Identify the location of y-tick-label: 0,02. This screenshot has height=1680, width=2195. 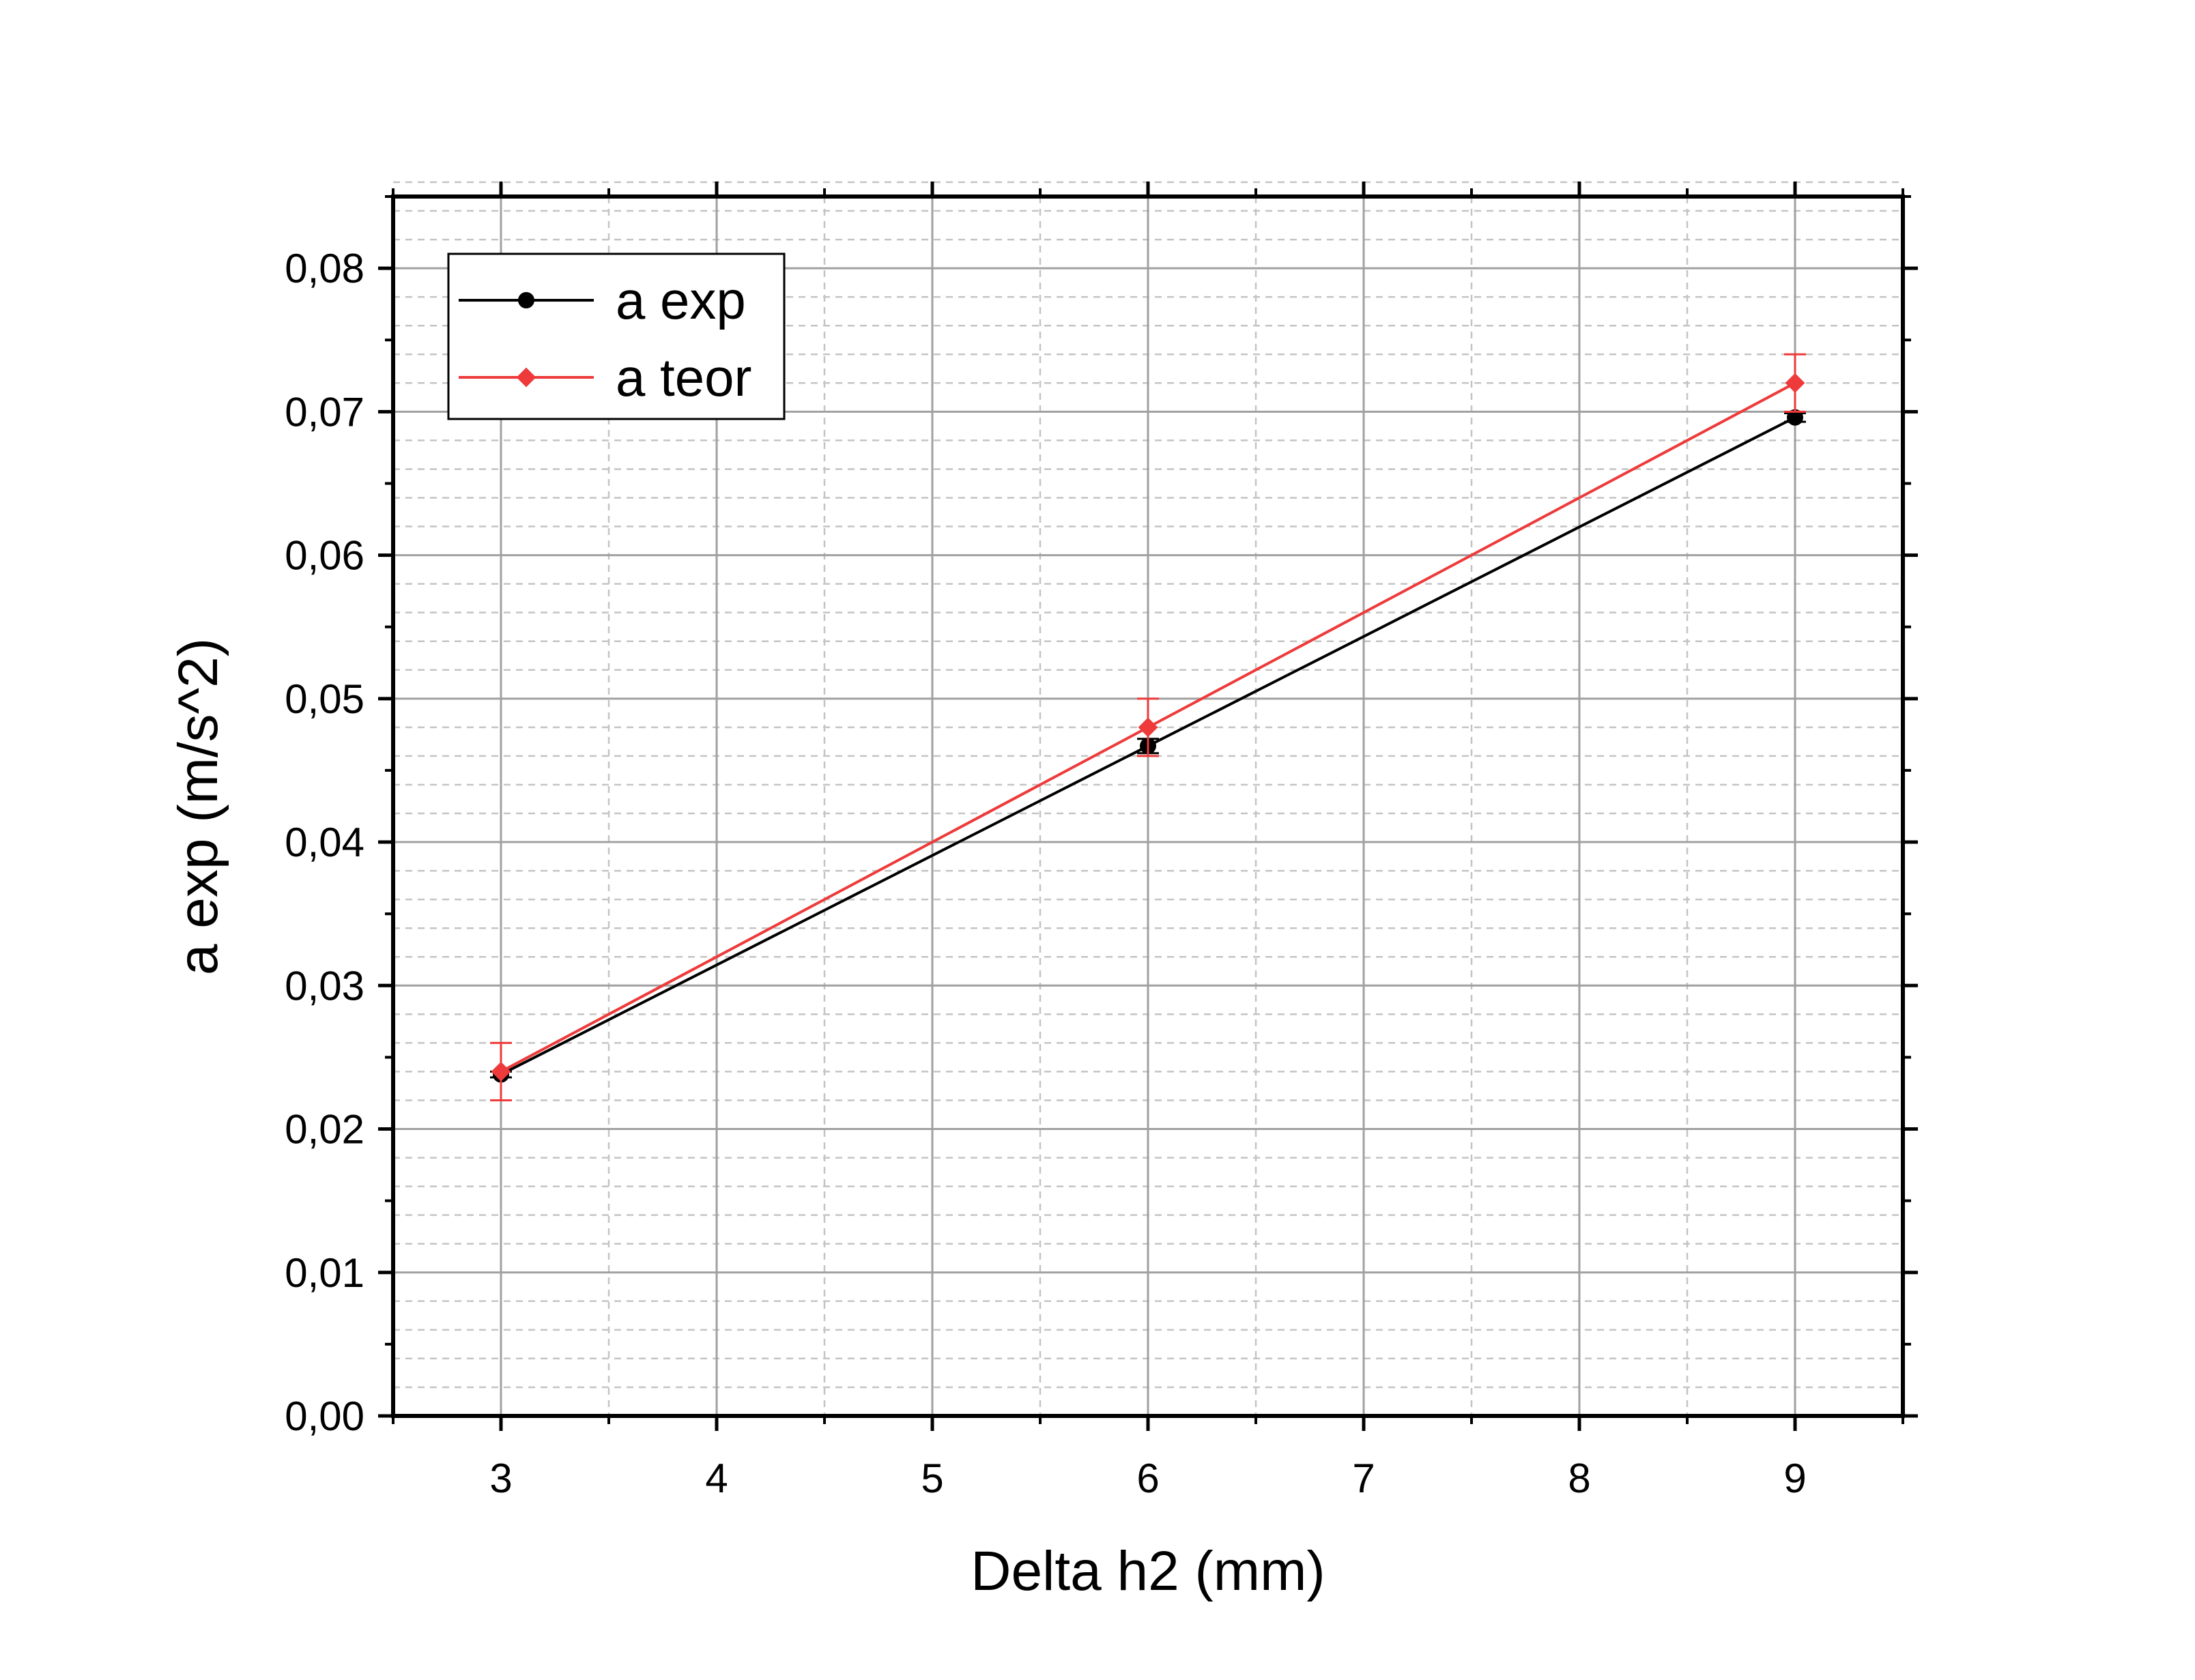
(324, 1130).